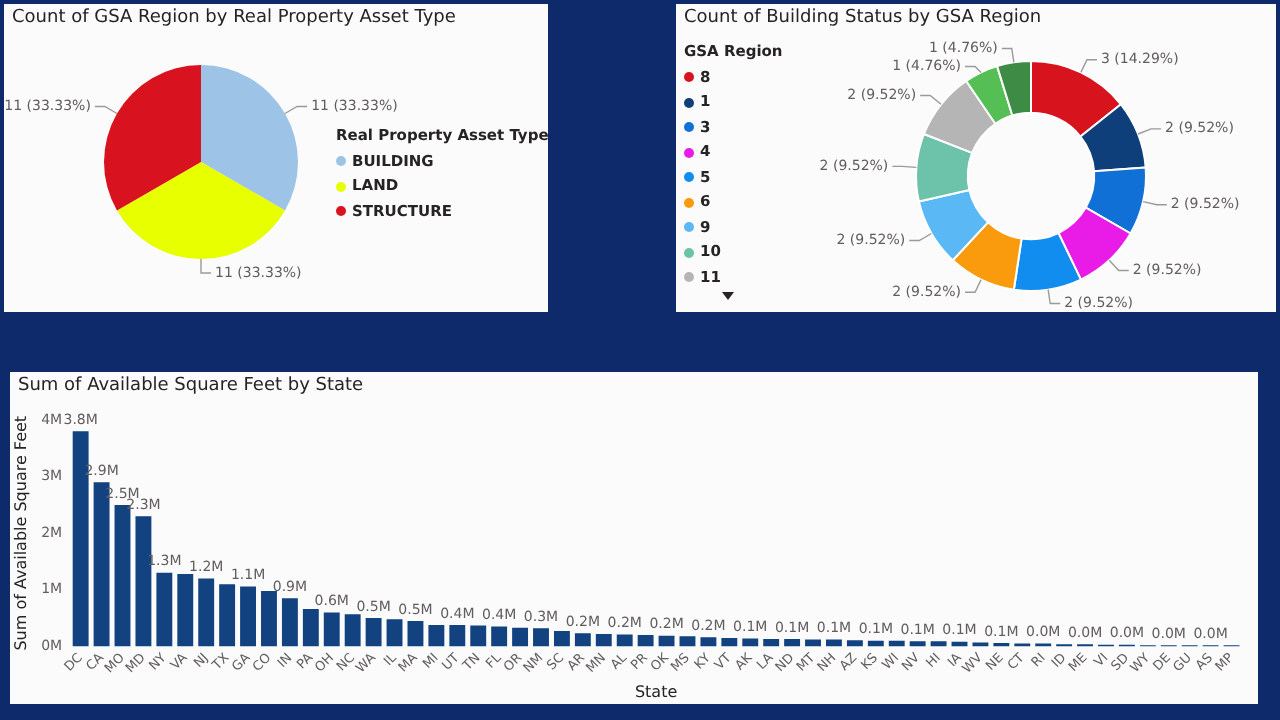 The image size is (1280, 720). Describe the element at coordinates (863, 18) in the screenshot. I see `chart-title: Count of Building Status by GSA Region` at that location.